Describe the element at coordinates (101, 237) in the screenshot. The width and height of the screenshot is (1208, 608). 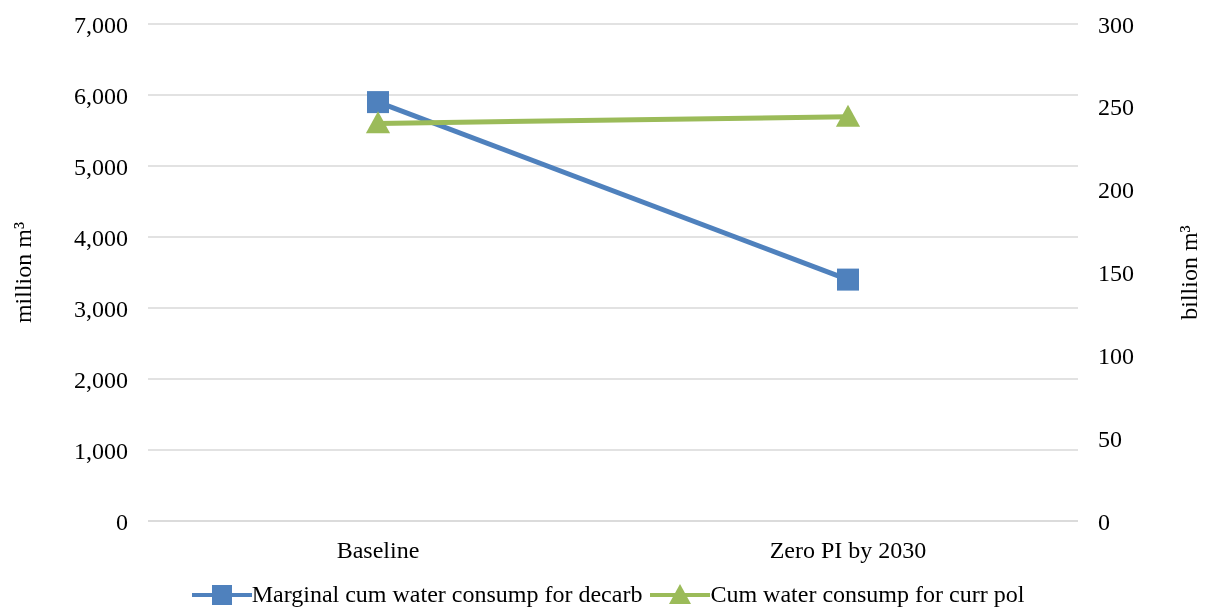
I see `y-tick-label: 4,000` at that location.